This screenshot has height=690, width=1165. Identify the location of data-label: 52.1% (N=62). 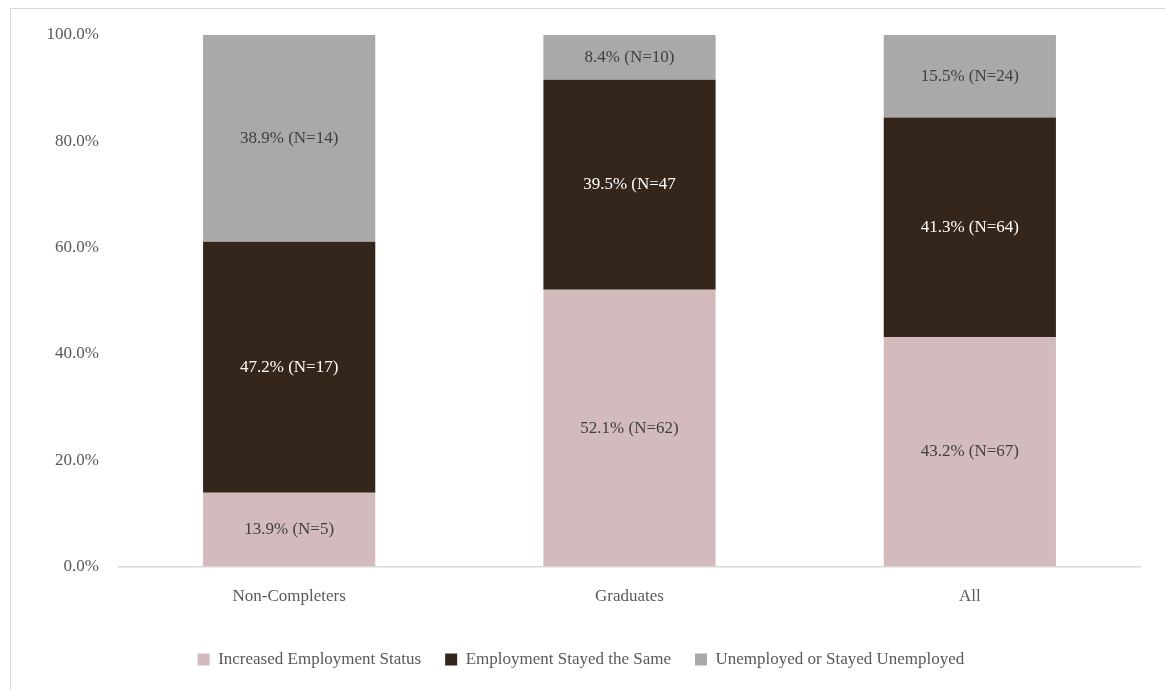
(629, 427).